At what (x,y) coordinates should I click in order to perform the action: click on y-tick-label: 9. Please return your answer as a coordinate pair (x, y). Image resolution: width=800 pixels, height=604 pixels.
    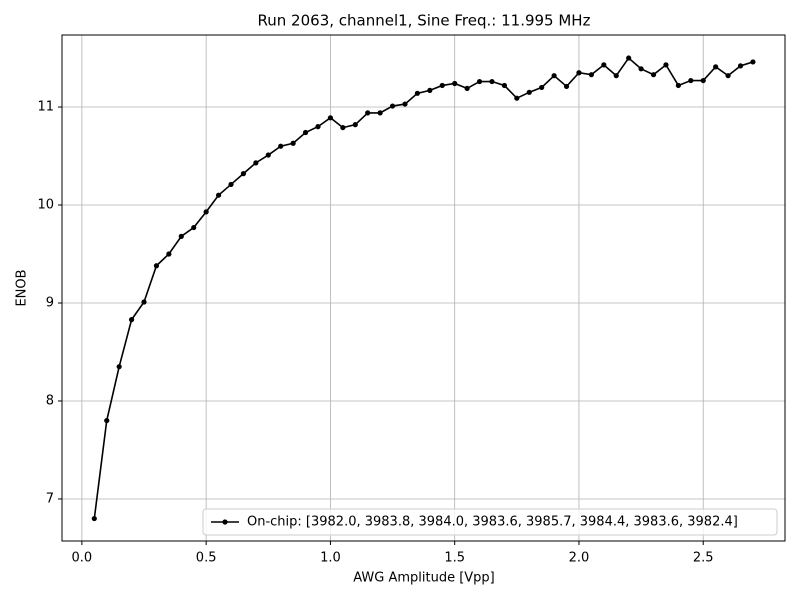
    Looking at the image, I should click on (50, 302).